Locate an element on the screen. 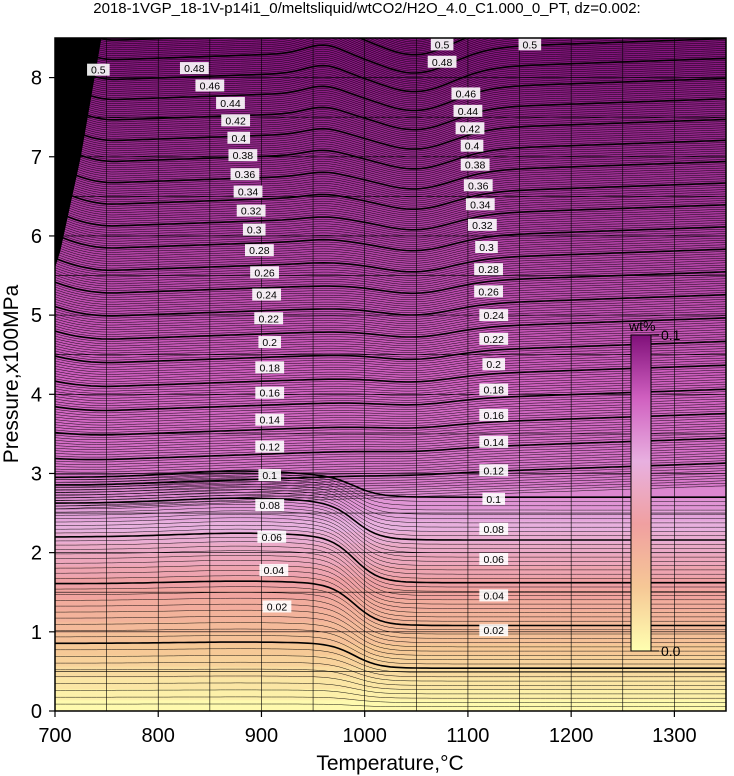 The height and width of the screenshot is (776, 734). y-tick-label: 5 is located at coordinates (36, 316).